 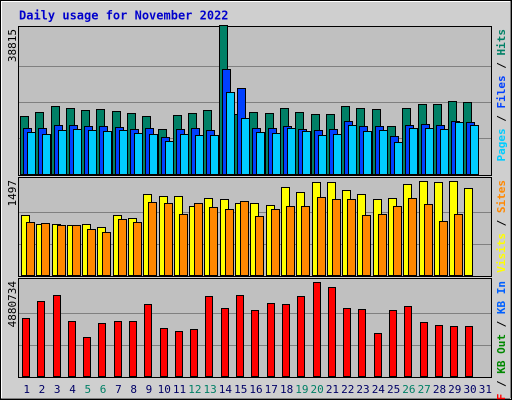 What do you see at coordinates (103, 389) in the screenshot?
I see `day-label: 6` at bounding box center [103, 389].